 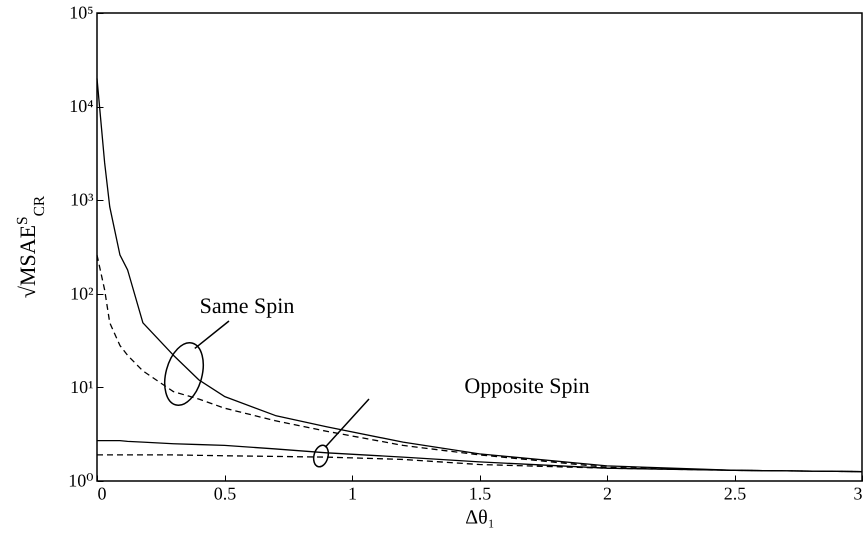 What do you see at coordinates (82, 386) in the screenshot?
I see `y-tick-label: 10¹` at bounding box center [82, 386].